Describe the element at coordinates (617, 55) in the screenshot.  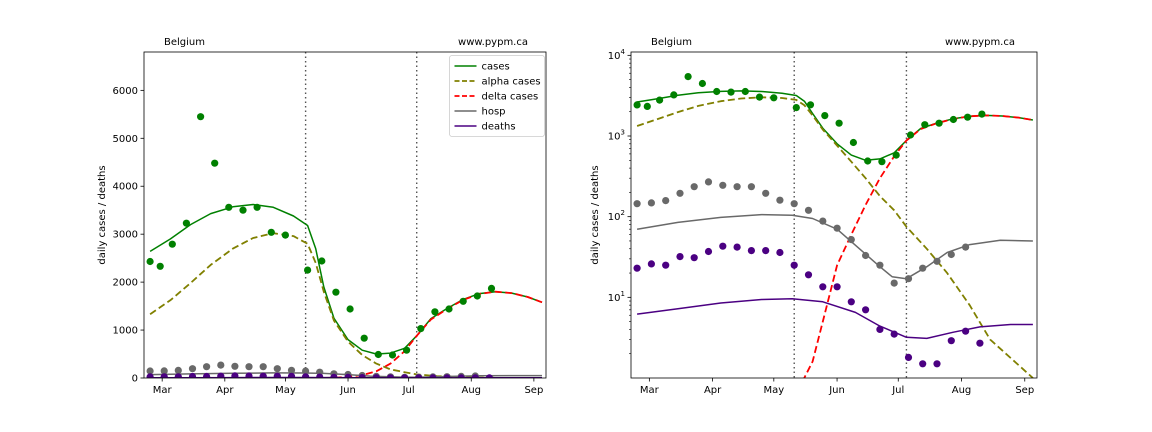
I see `y-tick-label: 10⁴` at that location.